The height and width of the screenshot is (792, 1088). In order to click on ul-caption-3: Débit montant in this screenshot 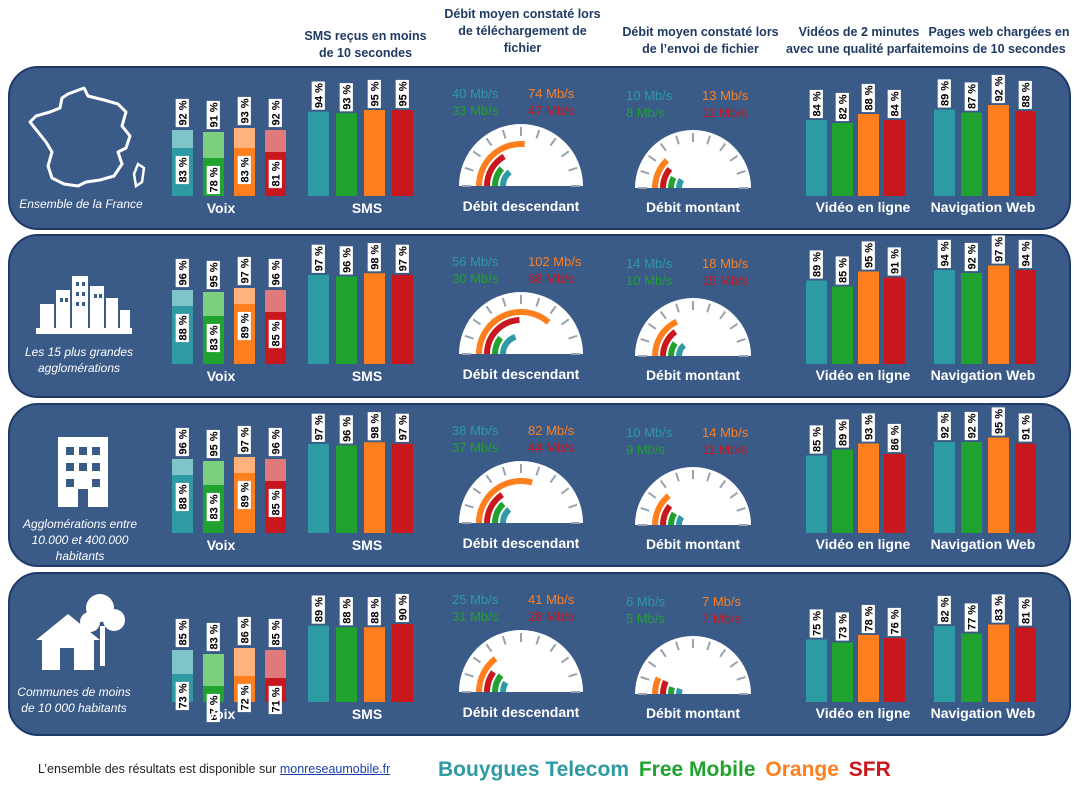, I will do `click(693, 713)`.